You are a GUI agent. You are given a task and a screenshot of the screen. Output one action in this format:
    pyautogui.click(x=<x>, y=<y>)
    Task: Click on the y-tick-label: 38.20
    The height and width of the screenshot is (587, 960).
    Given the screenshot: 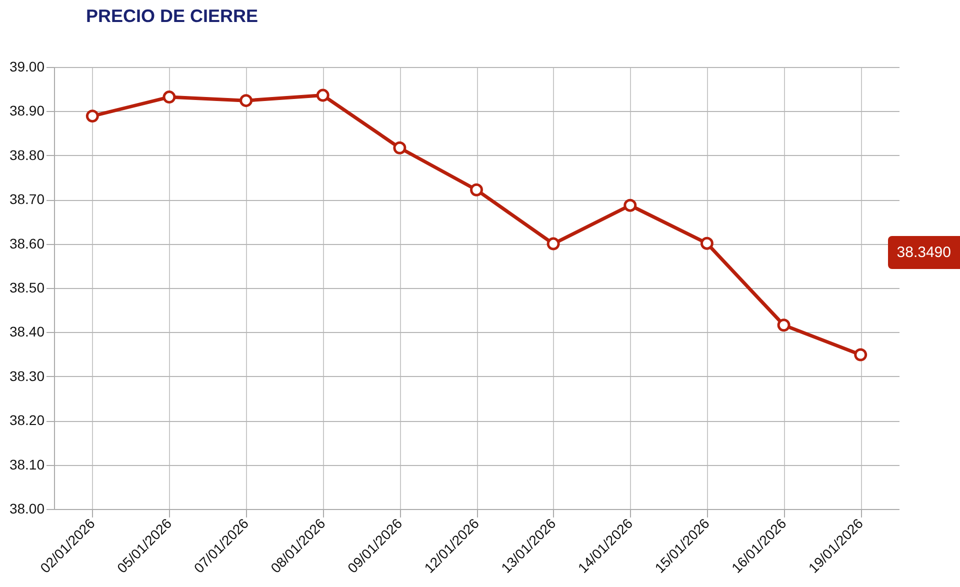 What is the action you would take?
    pyautogui.click(x=27, y=420)
    